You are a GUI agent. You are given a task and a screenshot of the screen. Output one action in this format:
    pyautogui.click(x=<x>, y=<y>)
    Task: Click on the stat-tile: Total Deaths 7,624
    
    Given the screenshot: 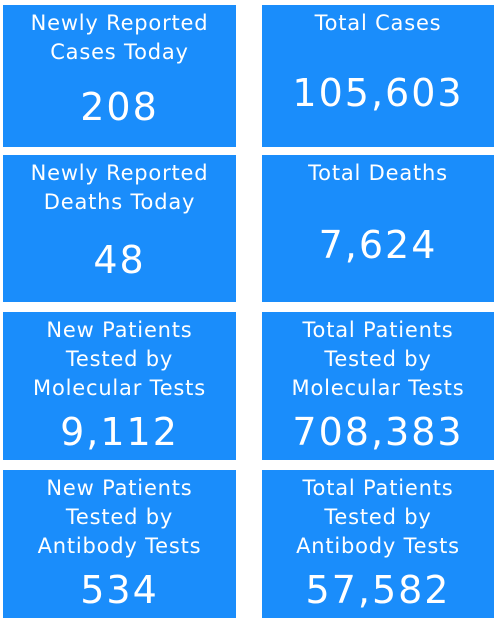 What is the action you would take?
    pyautogui.click(x=378, y=228)
    